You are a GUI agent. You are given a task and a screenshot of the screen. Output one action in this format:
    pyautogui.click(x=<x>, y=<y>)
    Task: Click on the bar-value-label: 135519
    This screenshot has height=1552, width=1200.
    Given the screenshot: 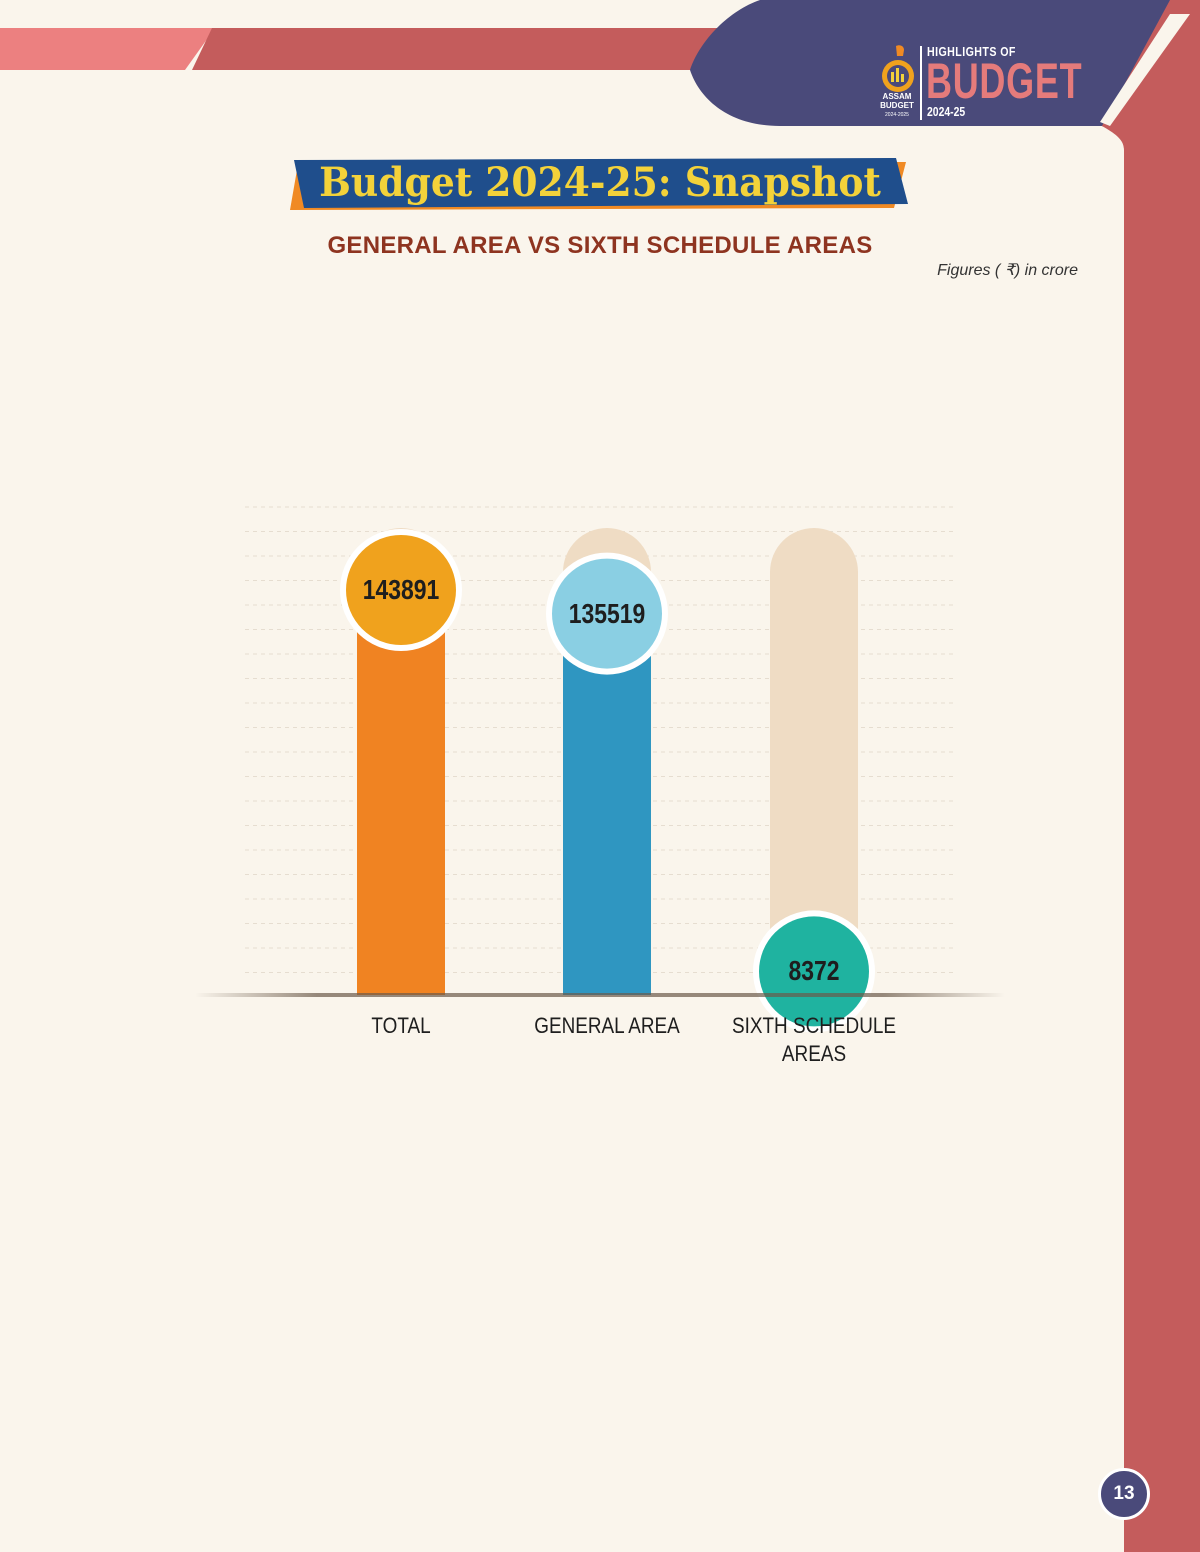 What is the action you would take?
    pyautogui.click(x=607, y=613)
    